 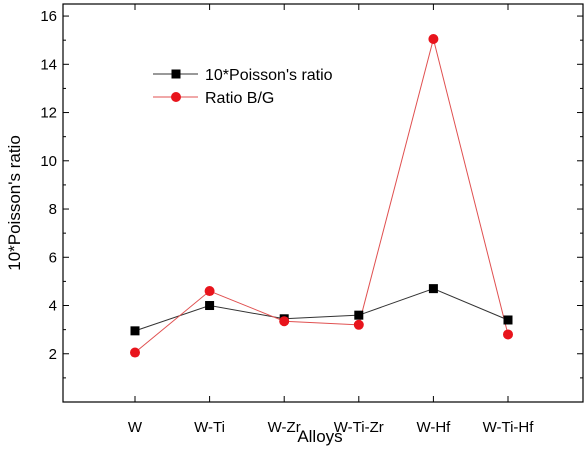 What do you see at coordinates (359, 427) in the screenshot?
I see `x-tick-label: W-Ti-Zr` at bounding box center [359, 427].